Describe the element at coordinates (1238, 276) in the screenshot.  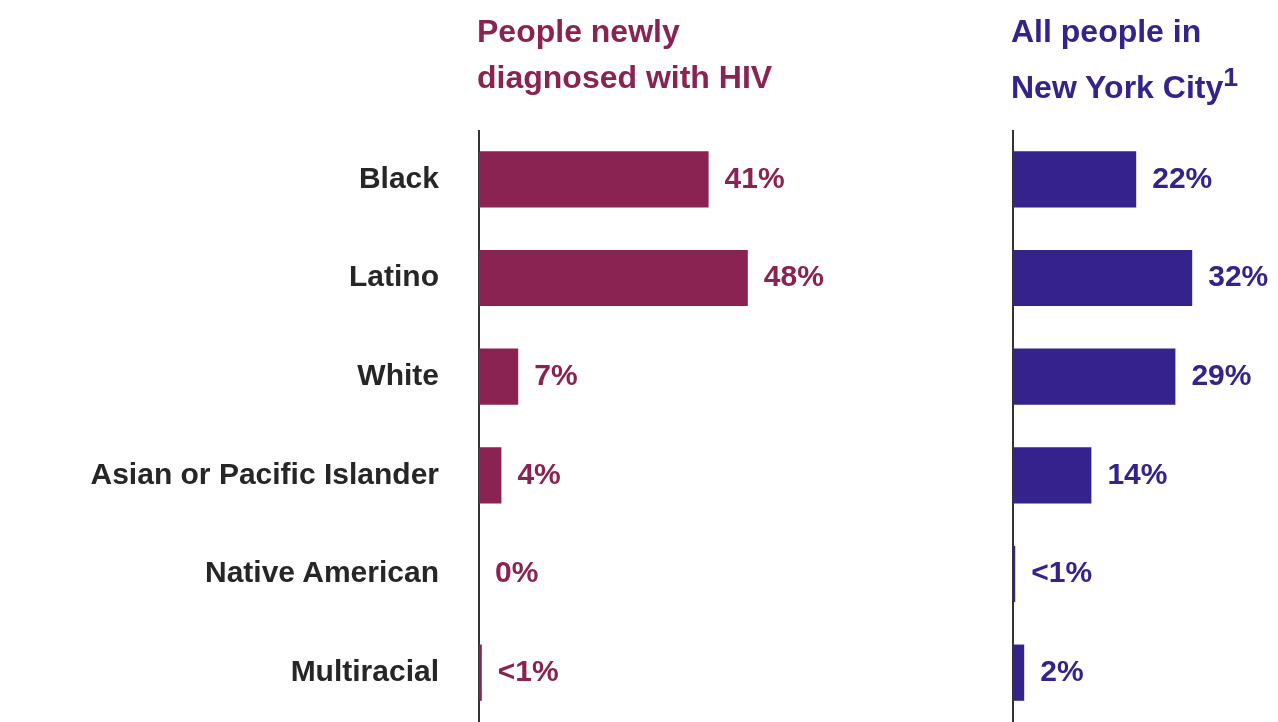
I see `data-label: 32%` at that location.